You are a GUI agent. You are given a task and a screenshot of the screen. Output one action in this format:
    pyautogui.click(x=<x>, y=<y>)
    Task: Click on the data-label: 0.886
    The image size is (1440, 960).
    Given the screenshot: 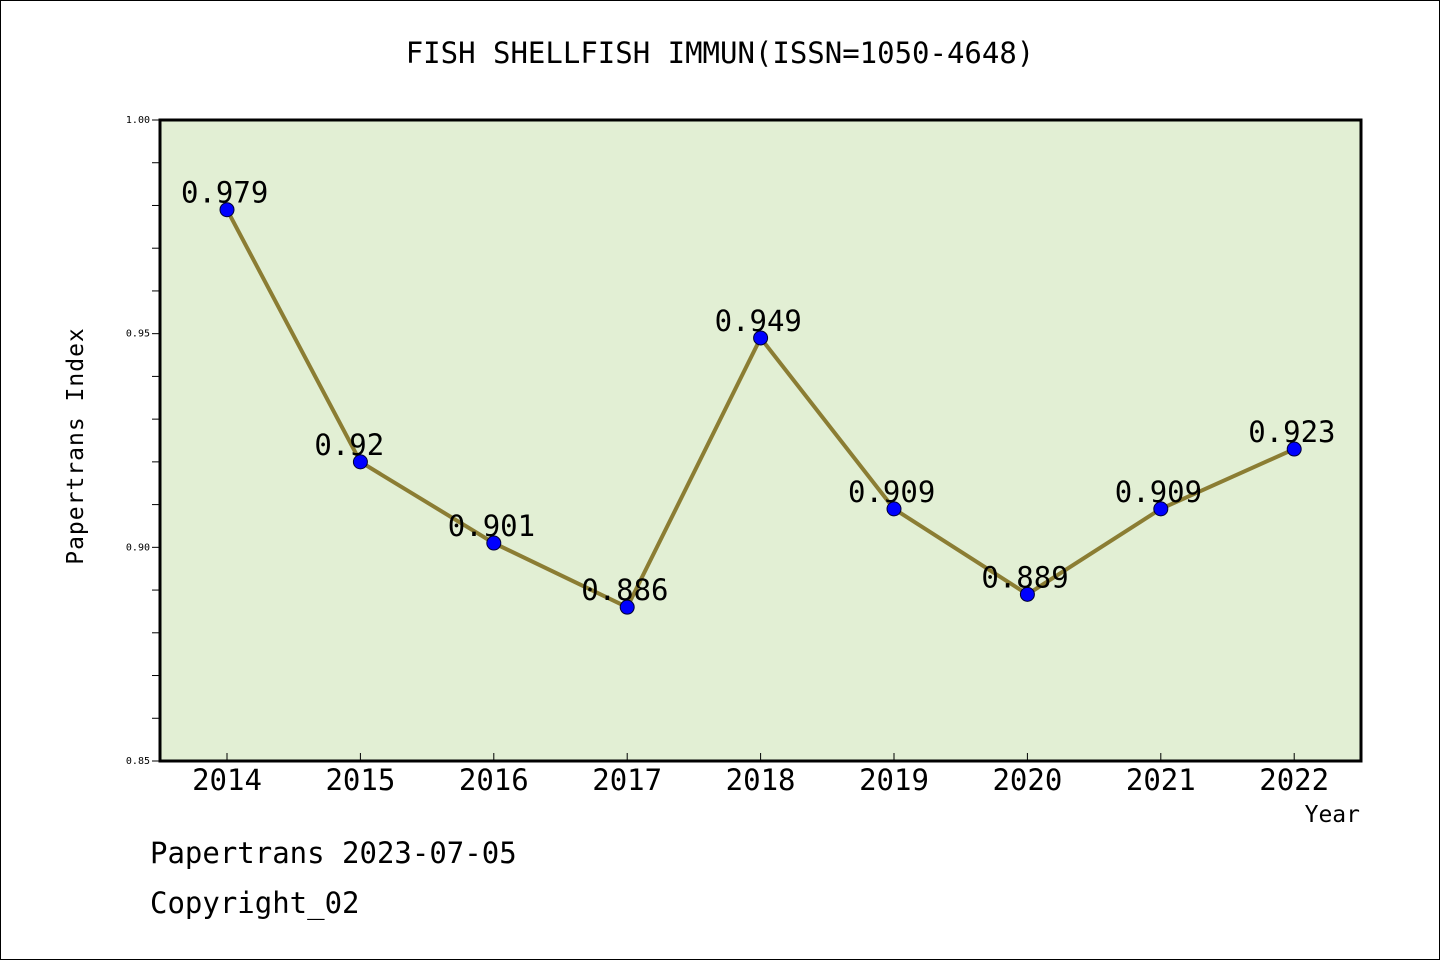 What is the action you would take?
    pyautogui.click(x=624, y=590)
    